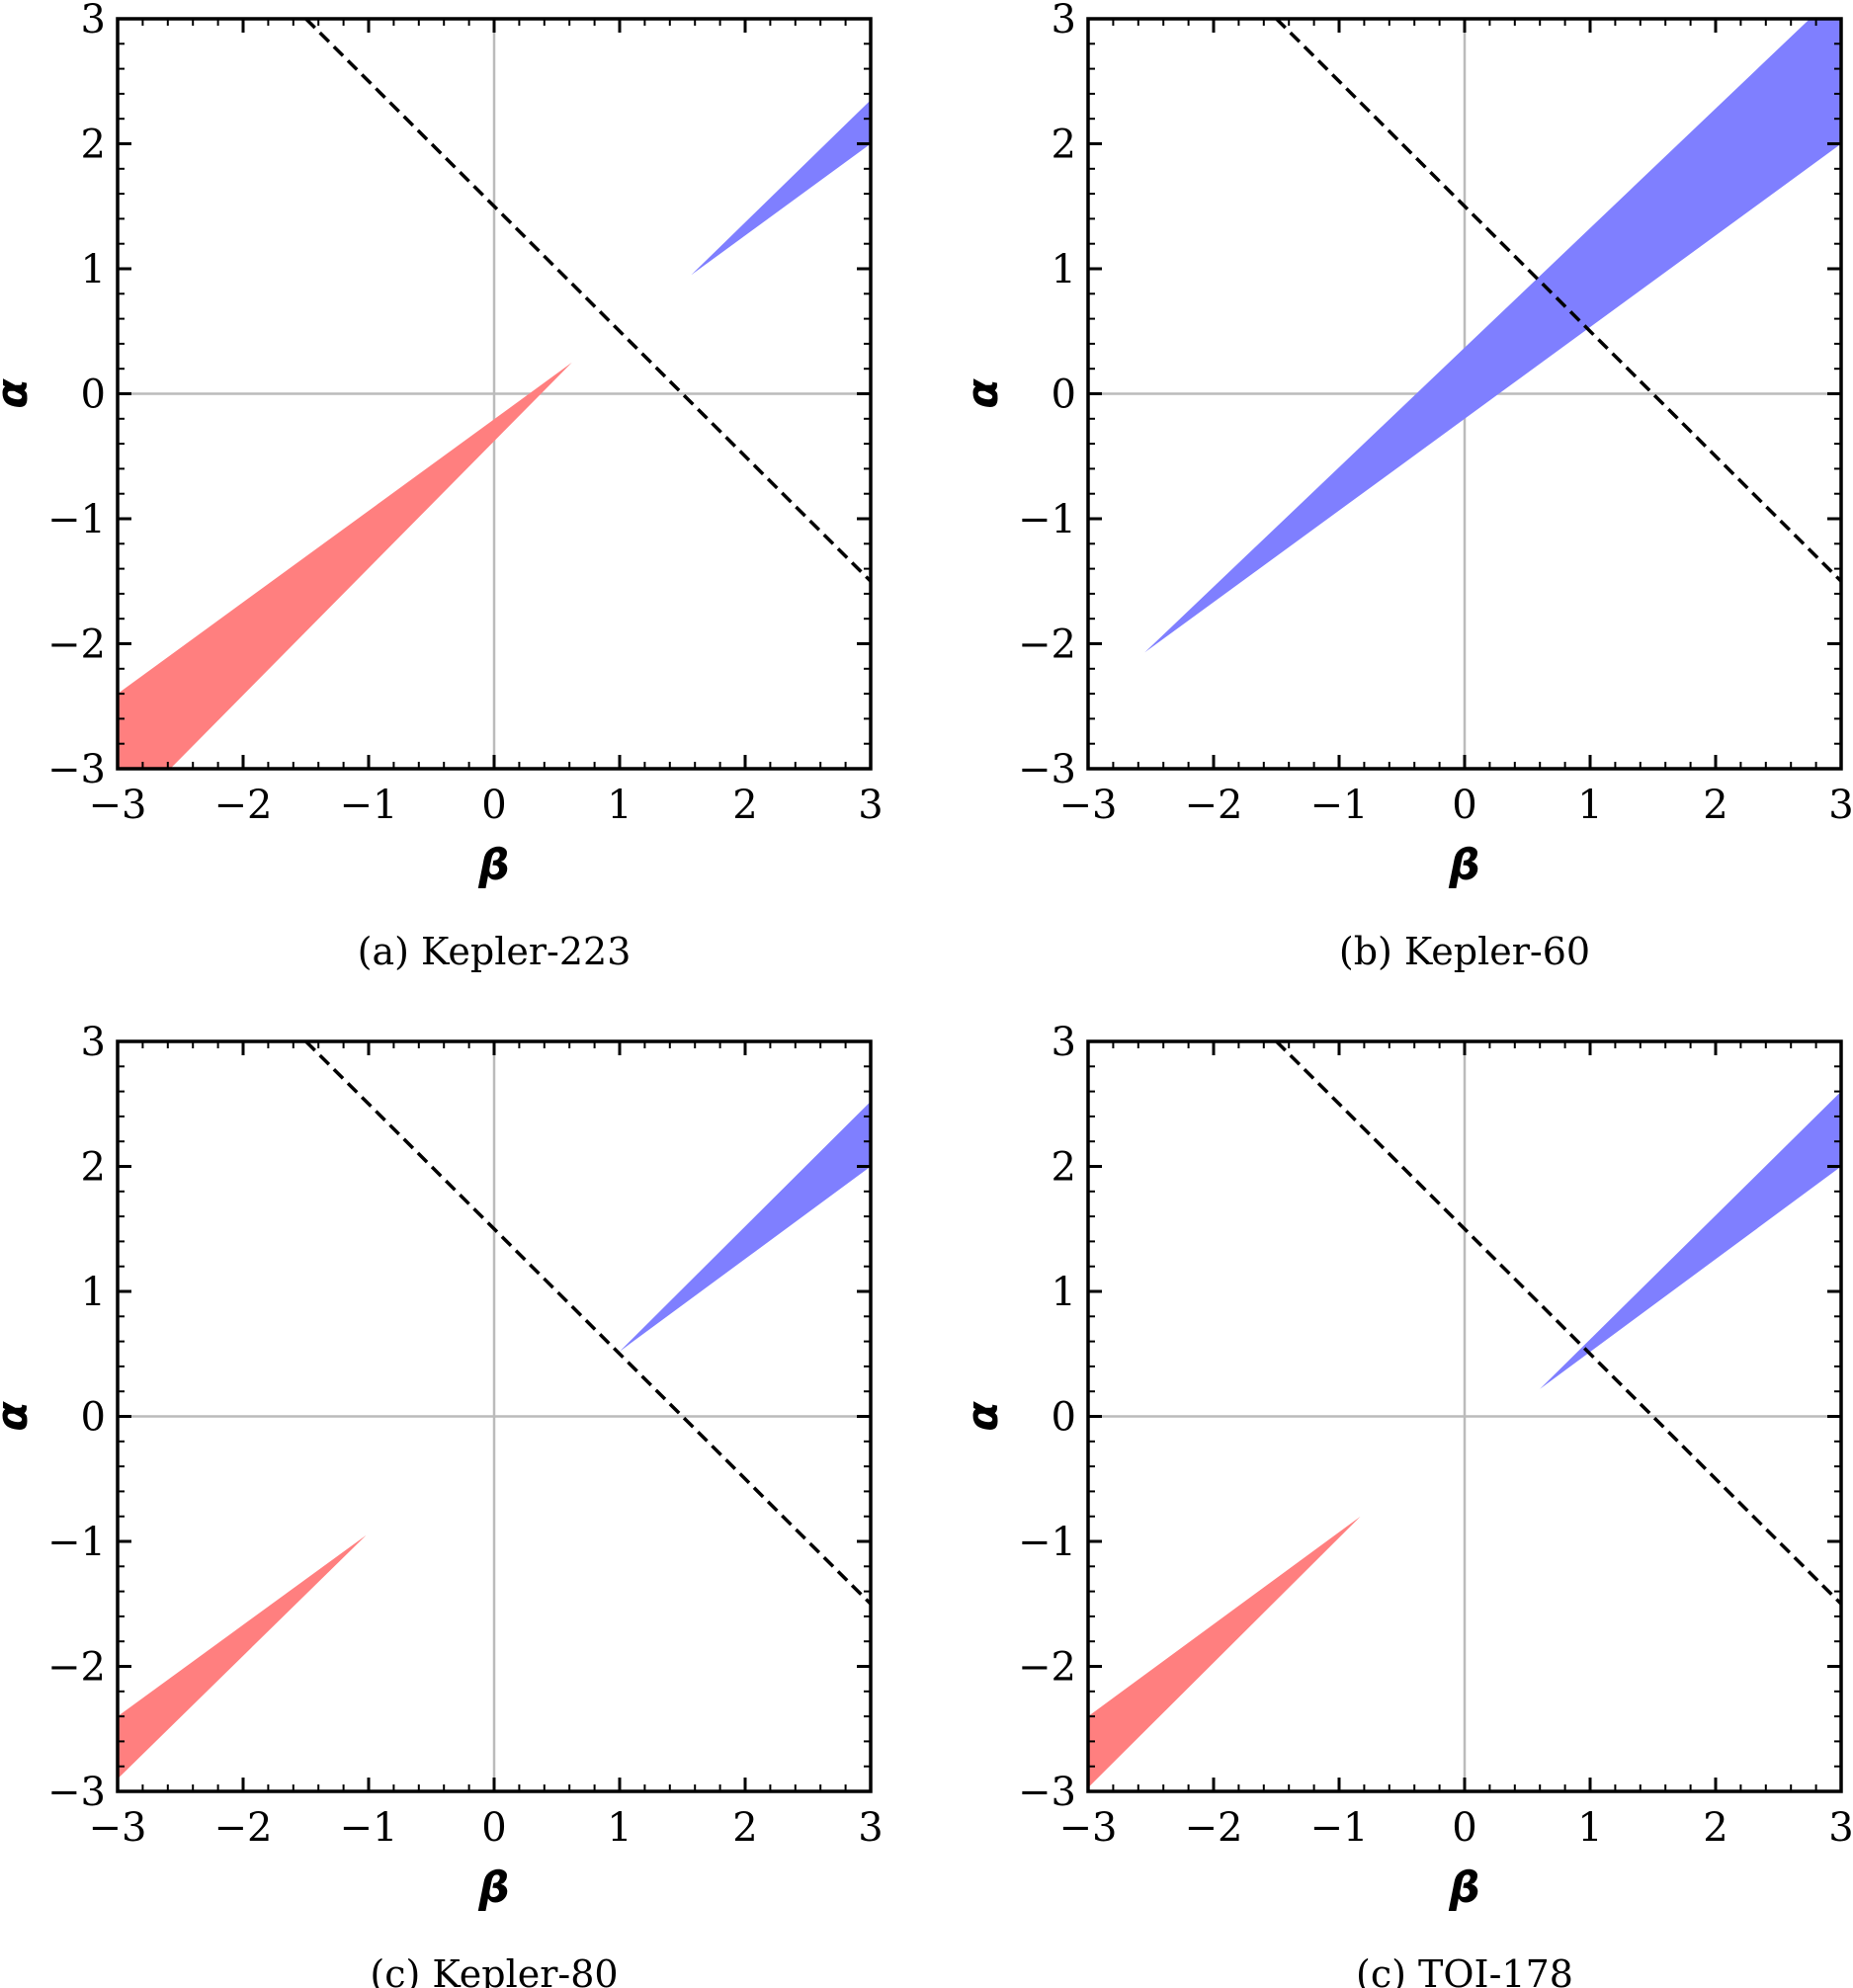 Image resolution: width=1853 pixels, height=1988 pixels. I want to click on panel-caption: (c) TOI-178, so click(1464, 1970).